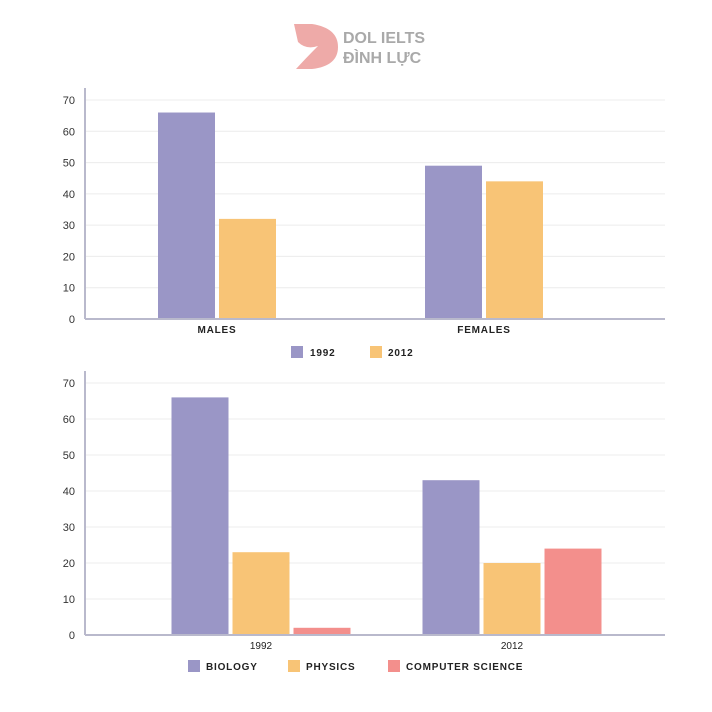  What do you see at coordinates (453, 242) in the screenshot?
I see `bar-1992-females` at bounding box center [453, 242].